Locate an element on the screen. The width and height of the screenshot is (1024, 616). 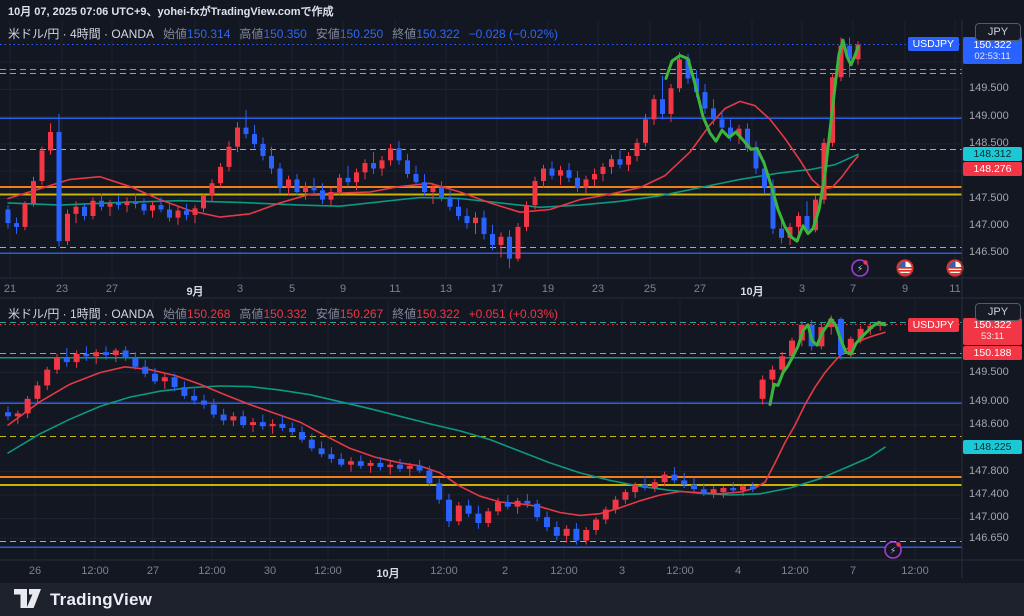
time-tick-label: 17 is located at coordinates (497, 289).